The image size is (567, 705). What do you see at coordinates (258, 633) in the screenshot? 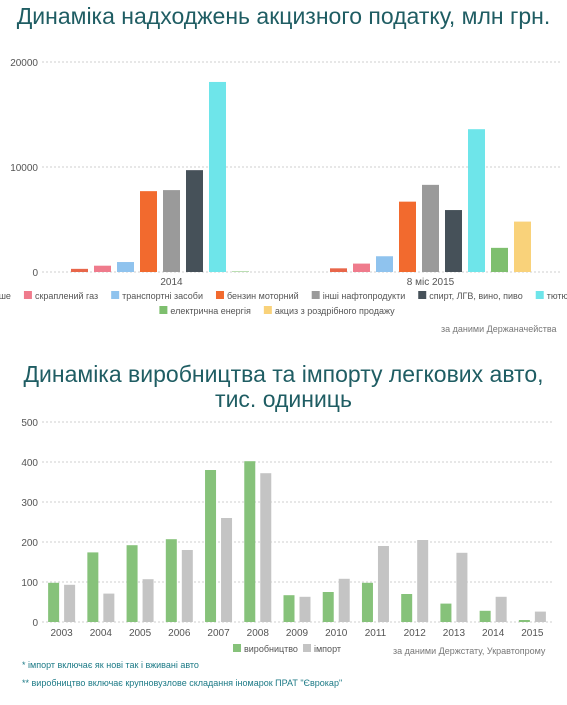
I see `x-tick-label: 2008` at bounding box center [258, 633].